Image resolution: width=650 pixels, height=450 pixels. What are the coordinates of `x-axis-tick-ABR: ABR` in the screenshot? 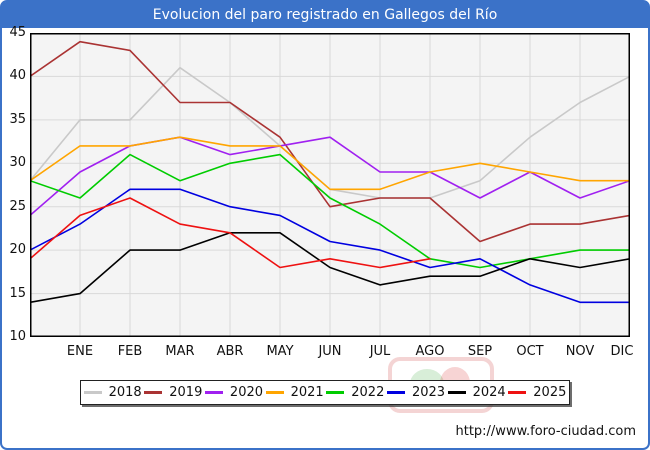 It's located at (230, 351).